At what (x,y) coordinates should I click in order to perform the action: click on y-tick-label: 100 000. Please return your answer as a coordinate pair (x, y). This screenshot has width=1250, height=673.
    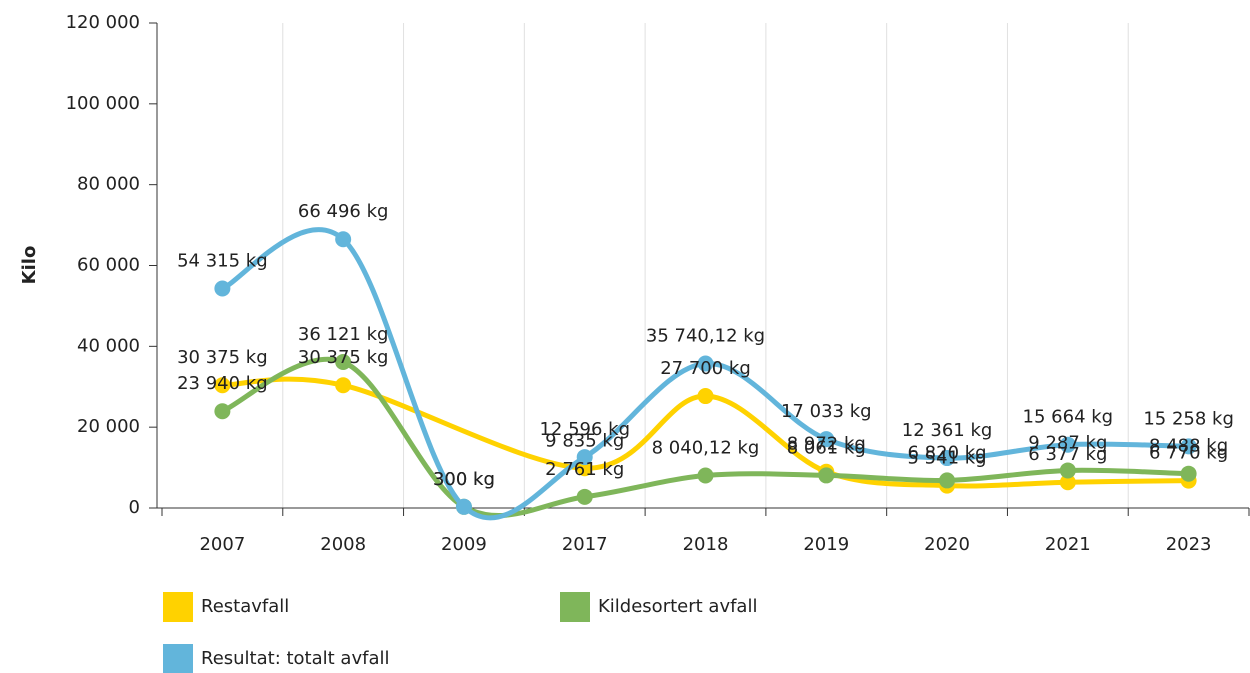
    Looking at the image, I should click on (103, 103).